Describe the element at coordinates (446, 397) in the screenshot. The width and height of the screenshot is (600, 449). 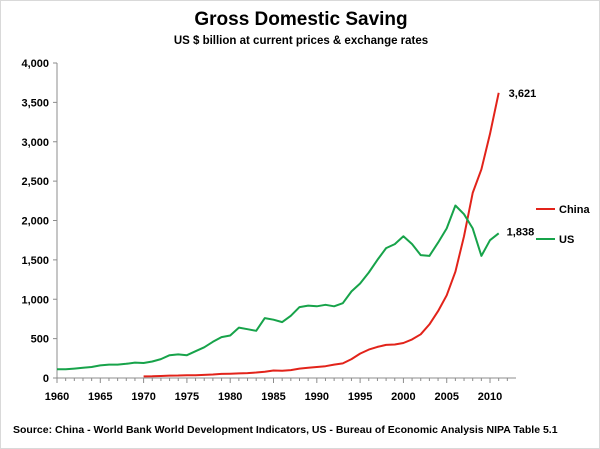
I see `x-tick-label: 2005` at that location.